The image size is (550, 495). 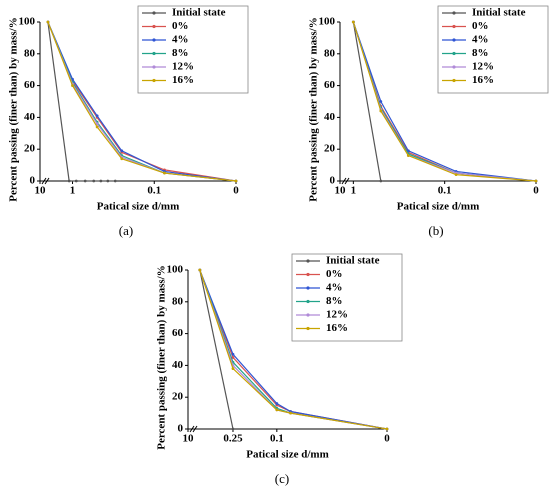 What do you see at coordinates (282, 478) in the screenshot?
I see `caption: (c)` at bounding box center [282, 478].